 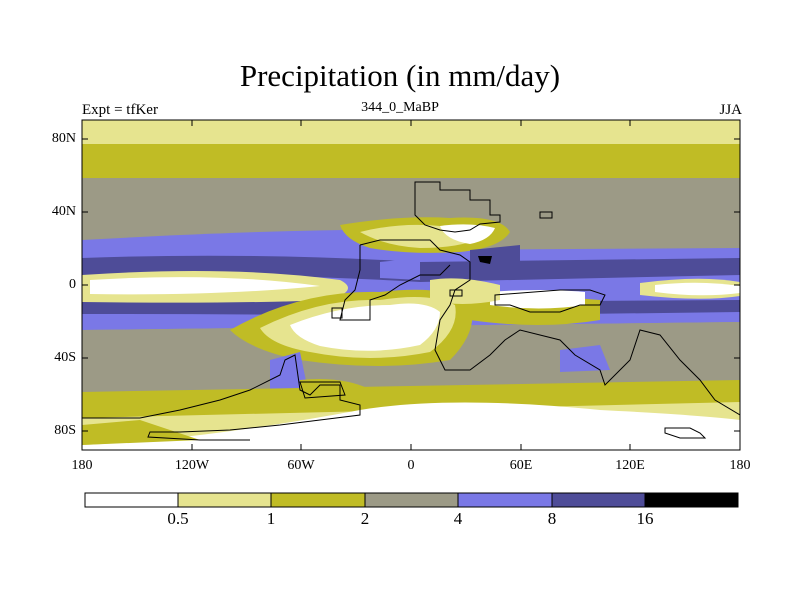 I want to click on lon-label-60w: 60W, so click(x=301, y=465).